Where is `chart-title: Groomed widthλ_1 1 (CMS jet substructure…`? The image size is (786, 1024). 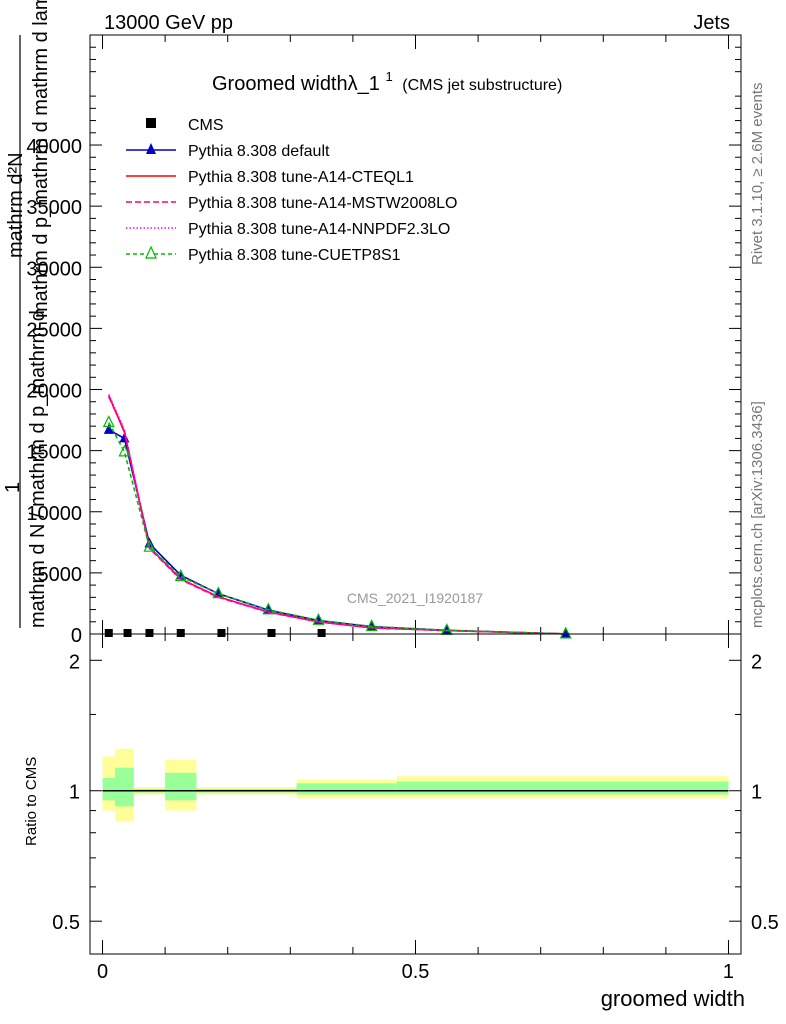 chart-title: Groomed widthλ_1 1 (CMS jet substructure… is located at coordinates (387, 79).